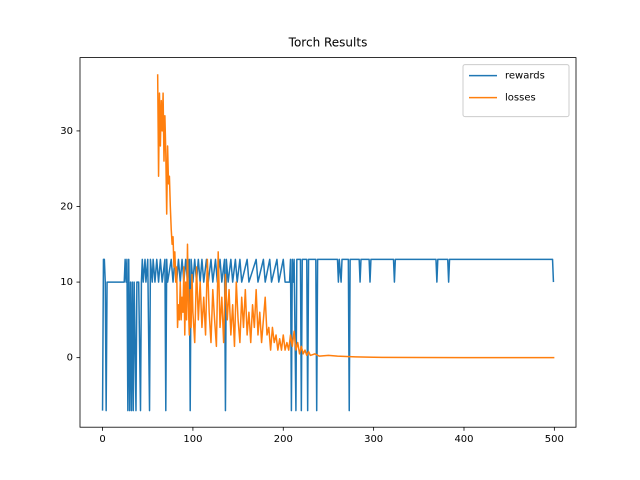 This screenshot has height=480, width=640. I want to click on y-tick-label: 0, so click(70, 358).